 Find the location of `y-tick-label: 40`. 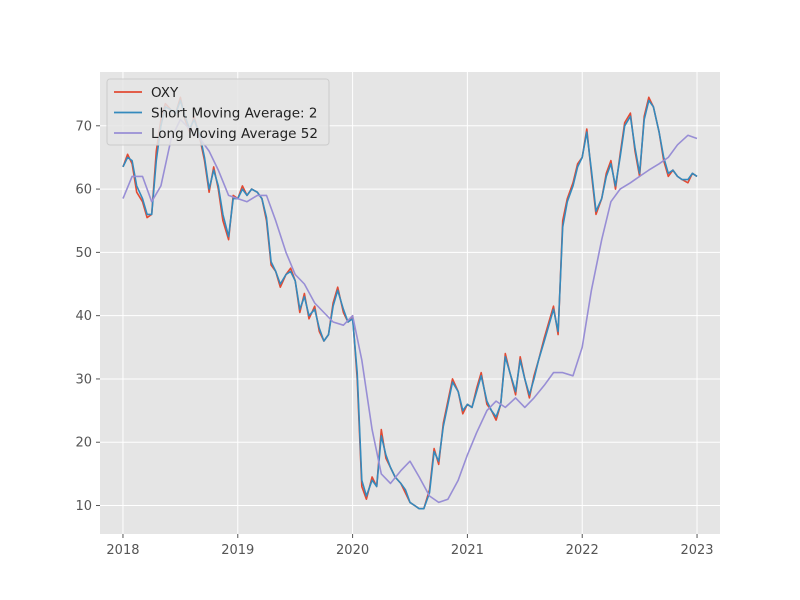

y-tick-label: 40 is located at coordinates (83, 316).